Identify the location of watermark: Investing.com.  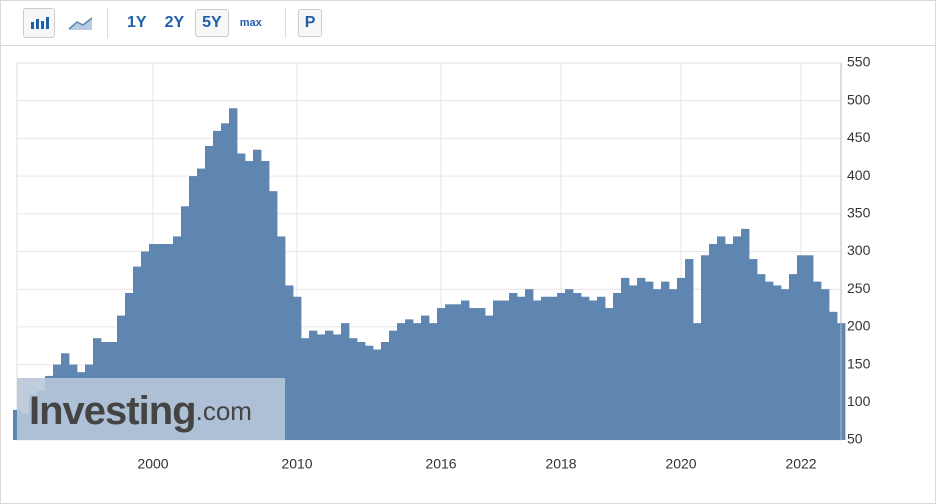
(140, 411).